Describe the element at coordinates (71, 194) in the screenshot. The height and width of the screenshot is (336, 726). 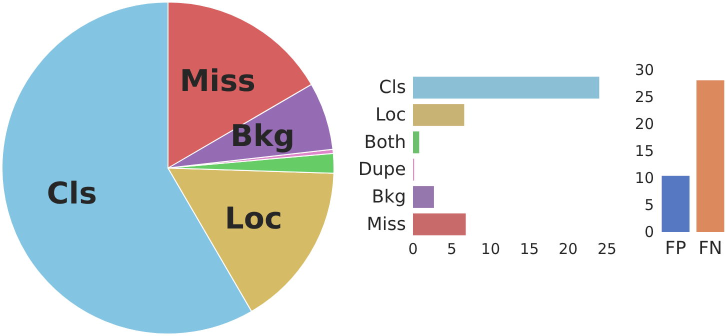
I see `slice-label: Cls` at that location.